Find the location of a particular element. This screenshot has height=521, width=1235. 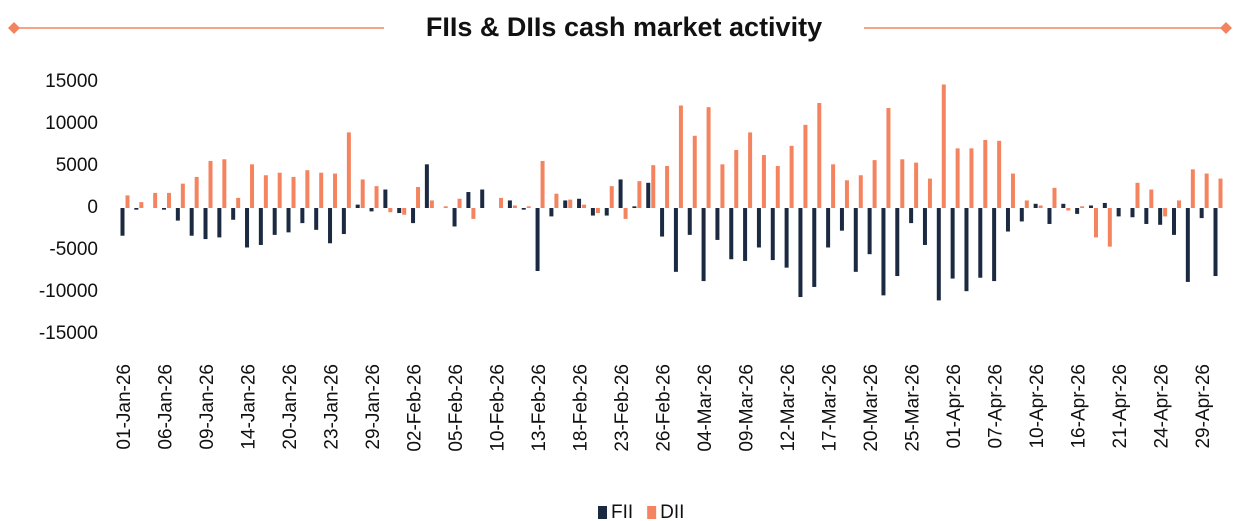

x-tick-label: 02-Feb-26 is located at coordinates (415, 408).